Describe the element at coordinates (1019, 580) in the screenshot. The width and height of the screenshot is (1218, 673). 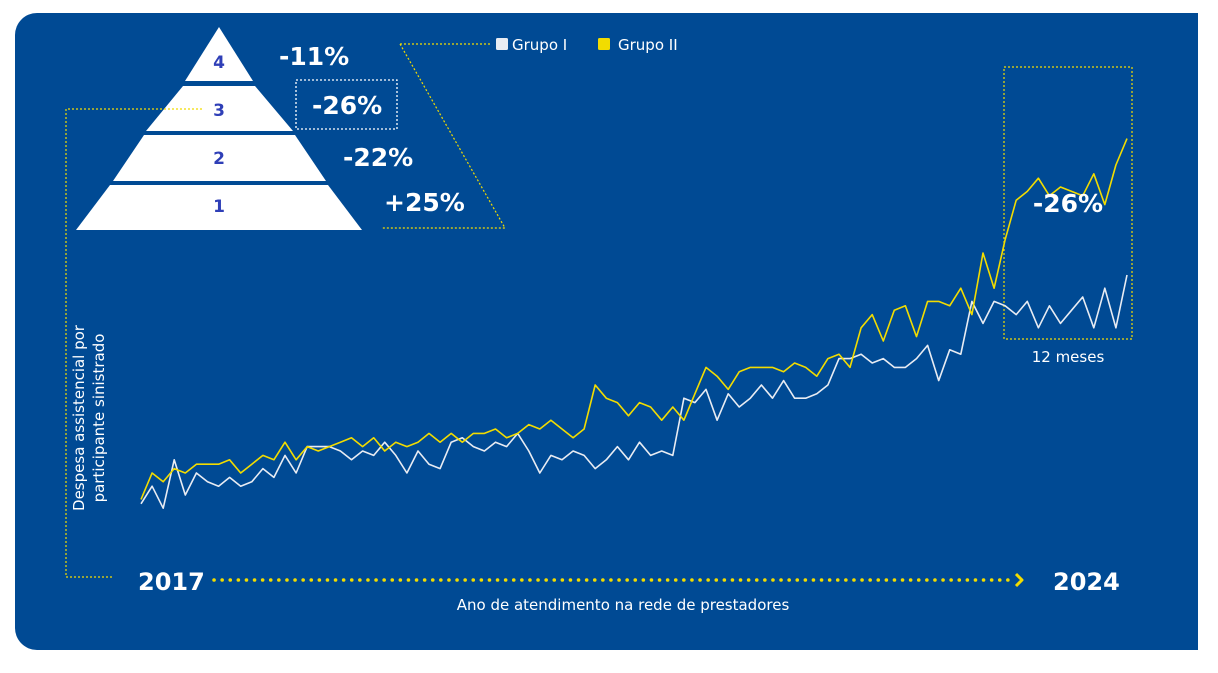
I see `x-axis-chevron-icon` at that location.